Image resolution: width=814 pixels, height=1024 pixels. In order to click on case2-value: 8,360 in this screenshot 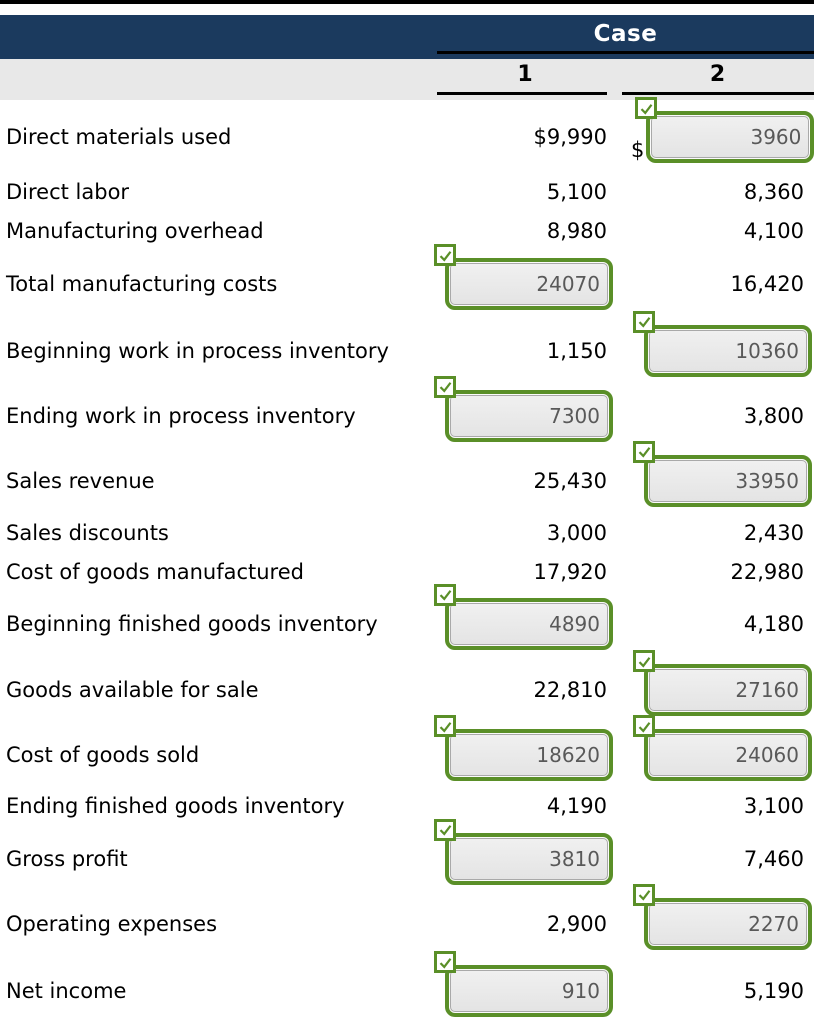, I will do `click(773, 191)`.